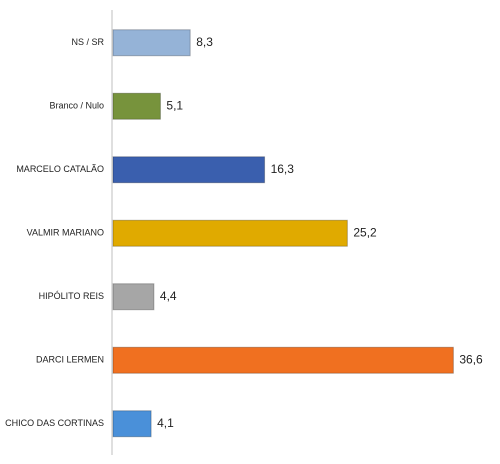 This screenshot has height=464, width=500. I want to click on category-label: CHICO DAS CORTINAS, so click(54, 423).